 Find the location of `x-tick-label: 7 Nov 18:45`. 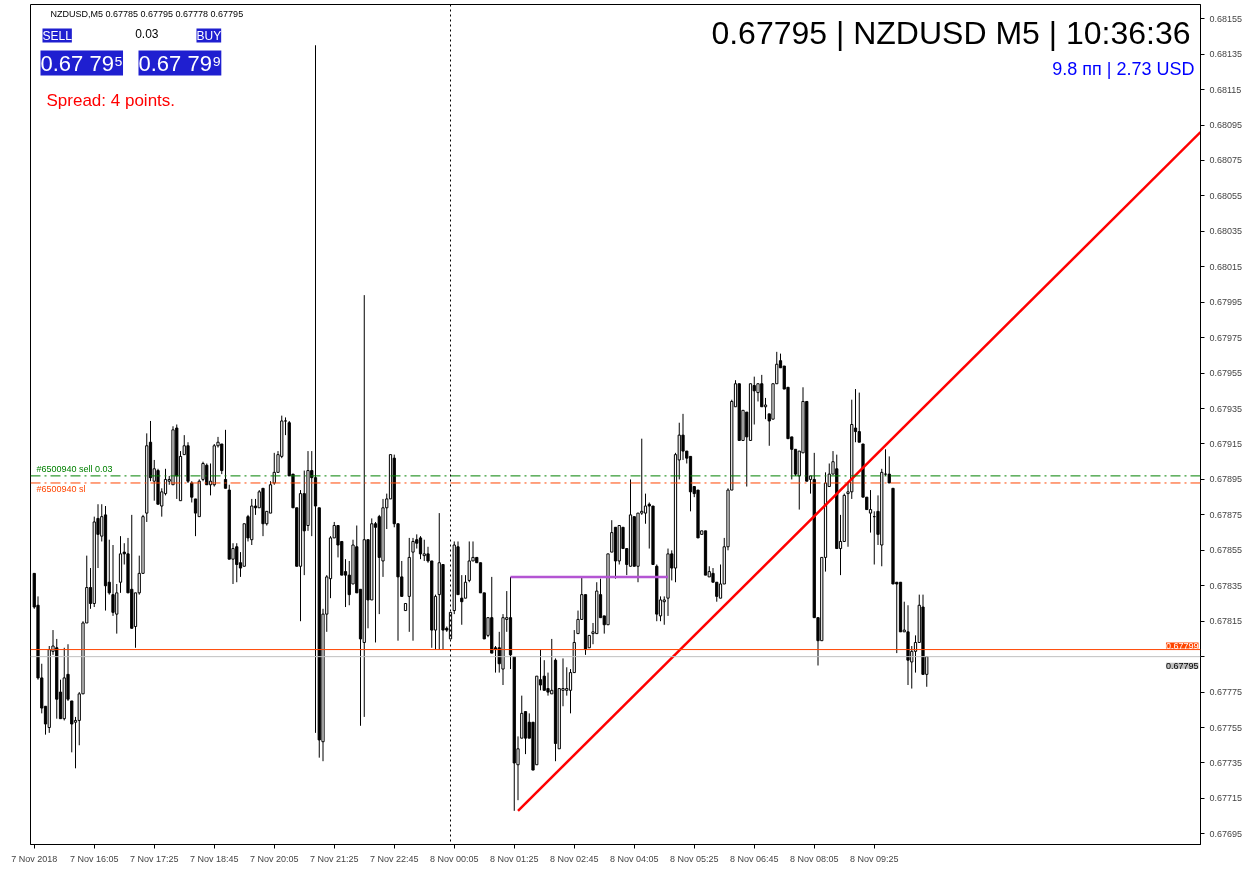

x-tick-label: 7 Nov 18:45 is located at coordinates (214, 858).